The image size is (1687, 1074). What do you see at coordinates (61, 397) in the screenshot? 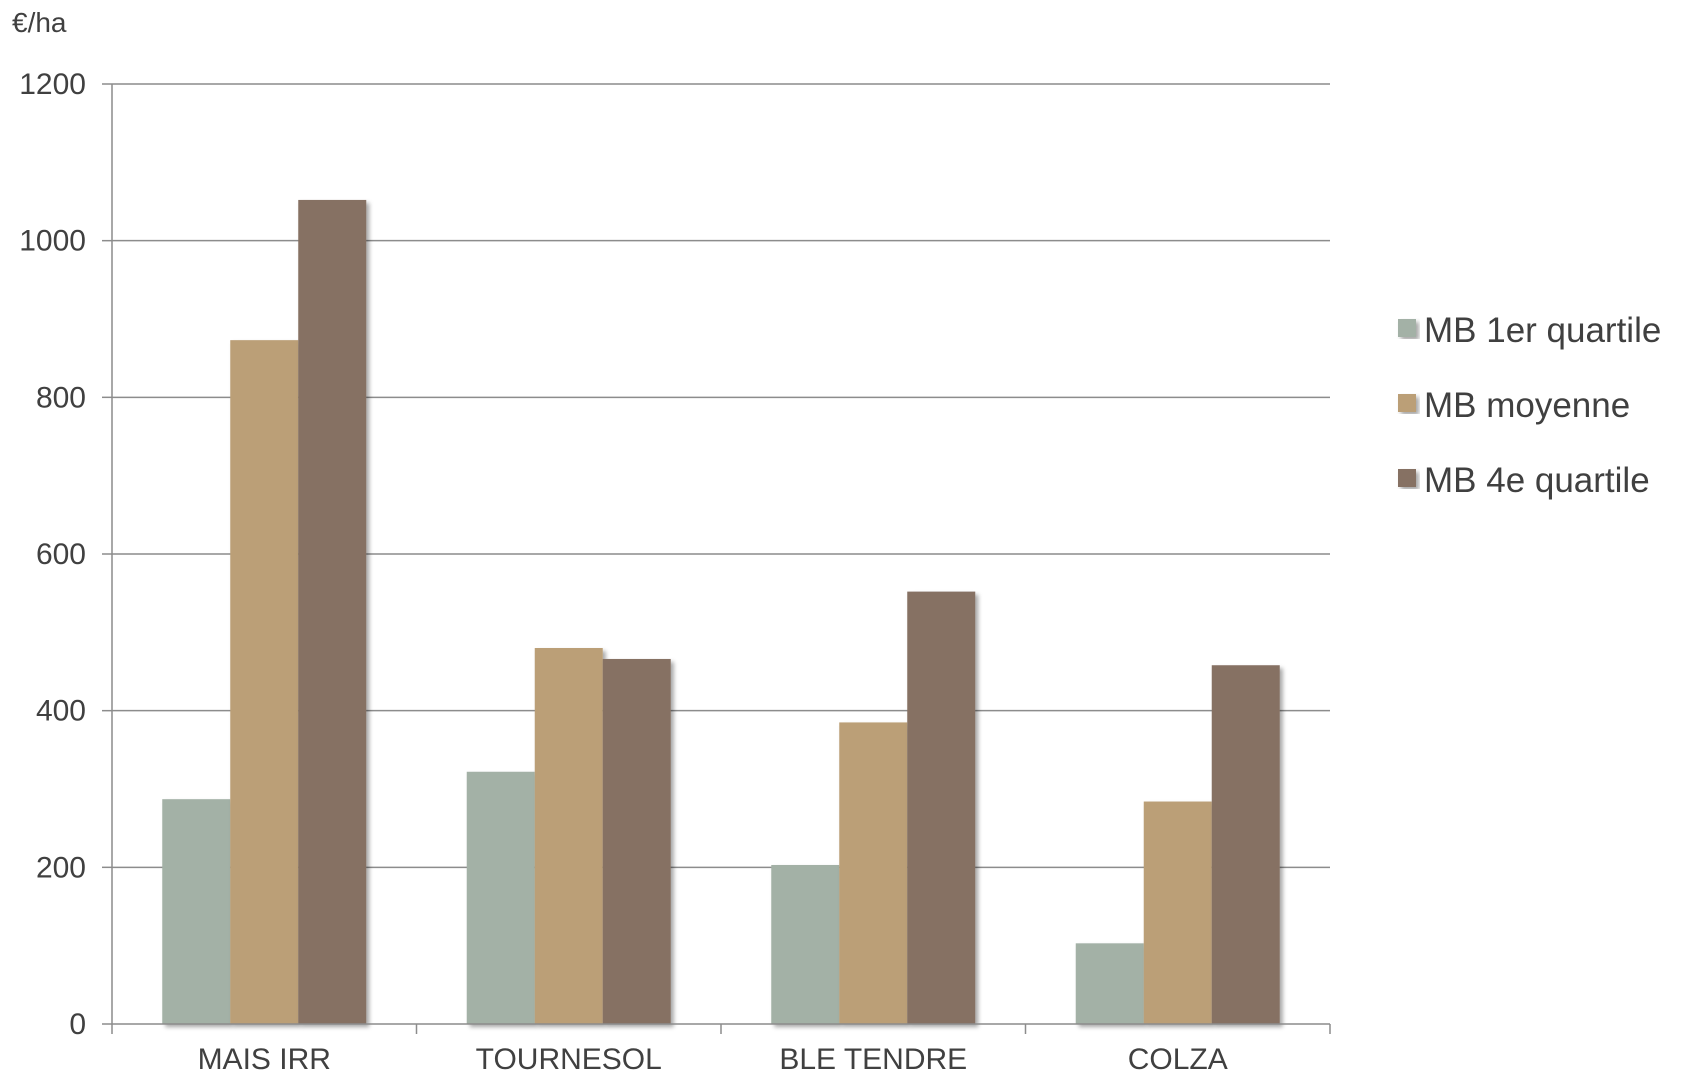
I see `y-tick-label: 800` at bounding box center [61, 397].